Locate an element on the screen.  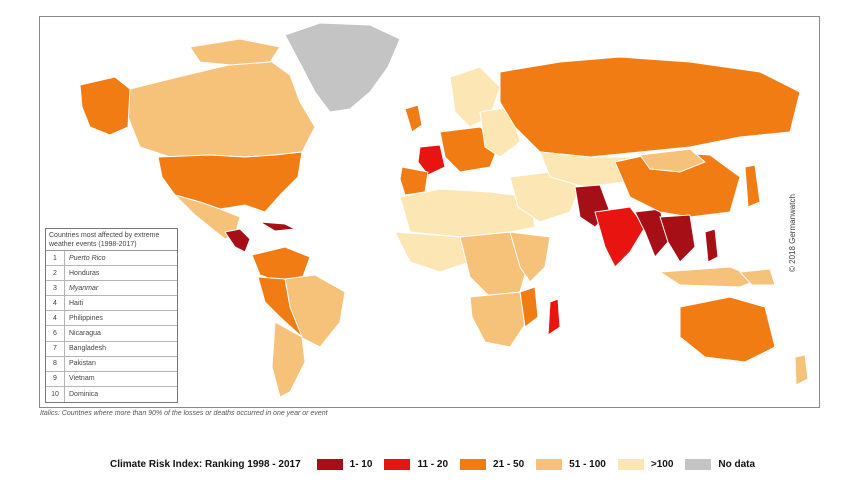
legend-items: 1- 10 11 - 20 21 - 50 51 - 100 >100 No data is located at coordinates (541, 464).